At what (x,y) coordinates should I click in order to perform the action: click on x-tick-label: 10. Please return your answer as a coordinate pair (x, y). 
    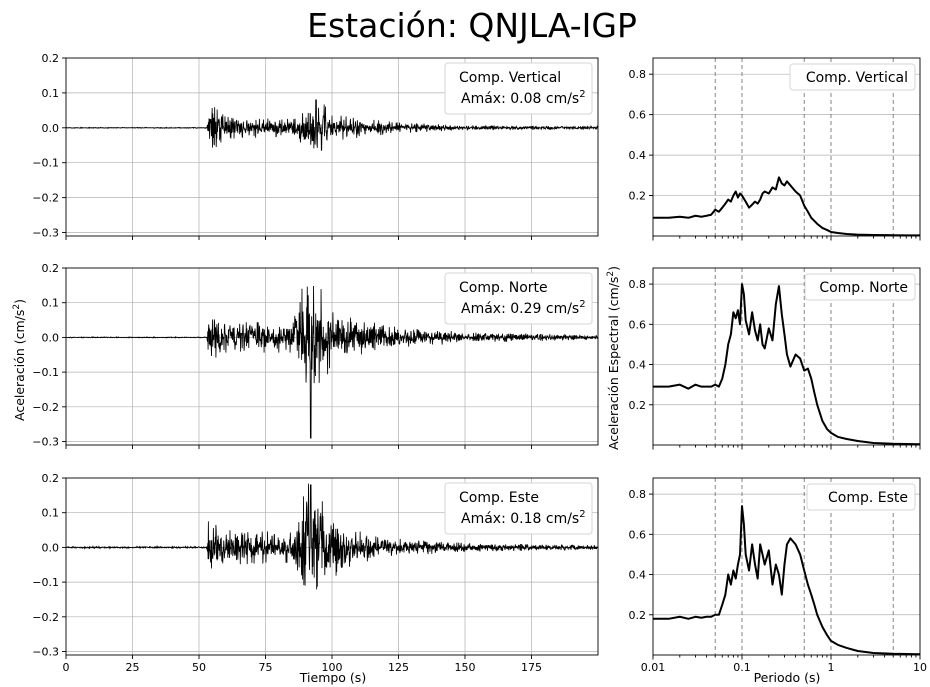
    Looking at the image, I should click on (920, 667).